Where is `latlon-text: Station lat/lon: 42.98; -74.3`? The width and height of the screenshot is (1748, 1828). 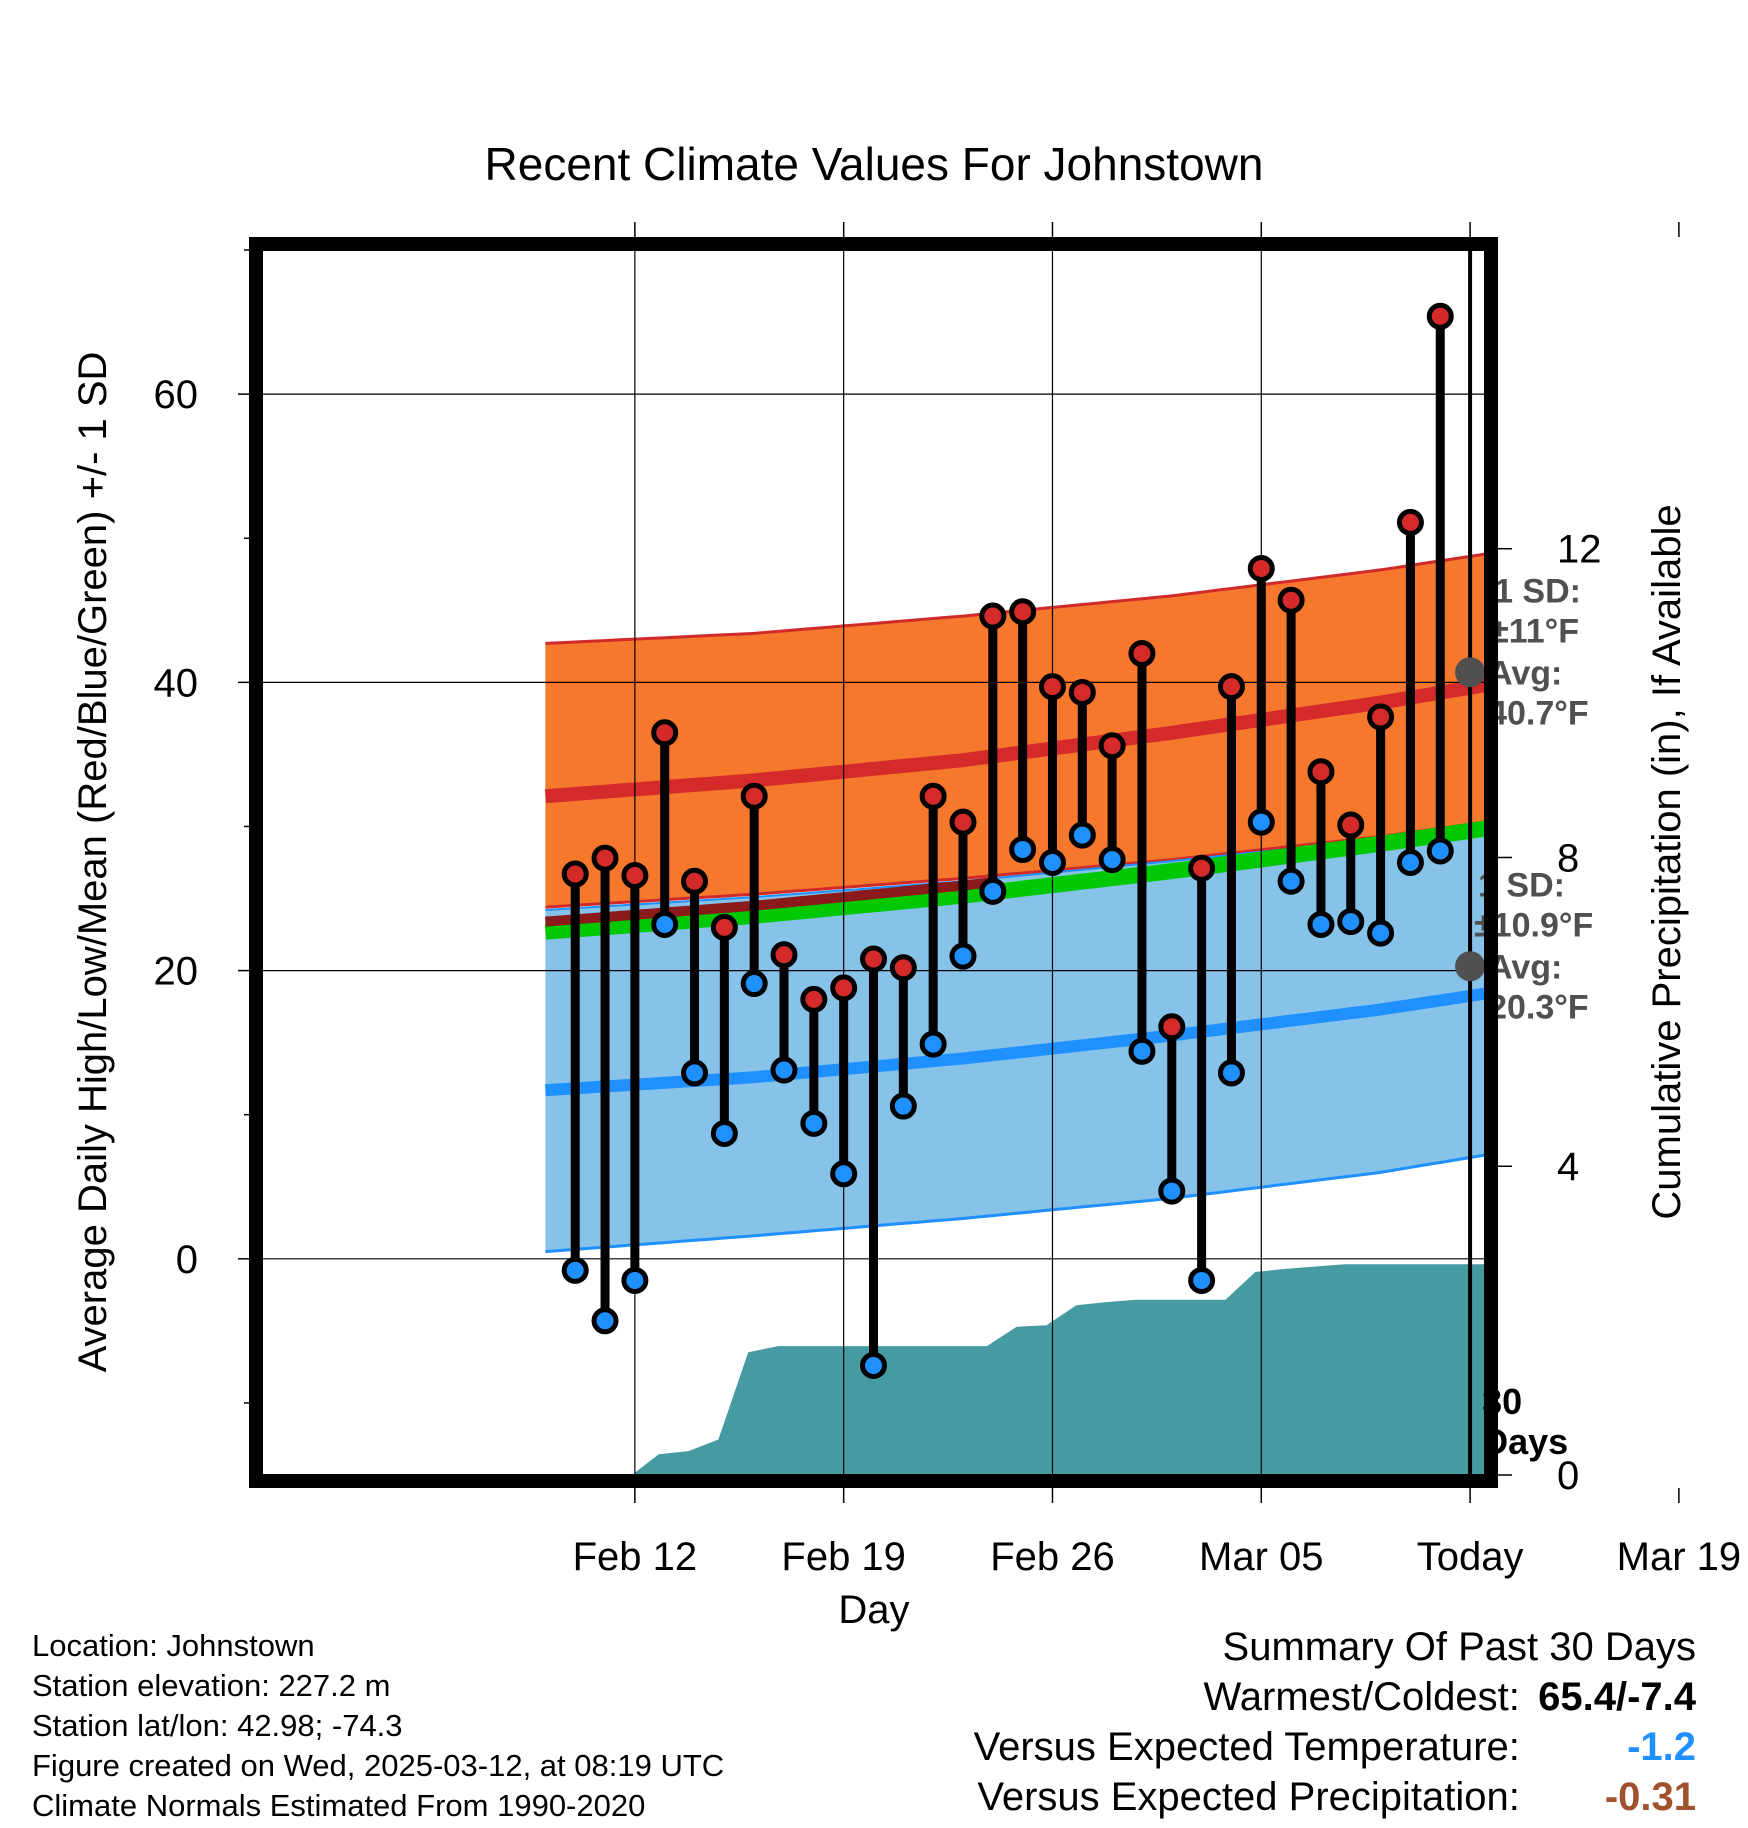 latlon-text: Station lat/lon: 42.98; -74.3 is located at coordinates (217, 1725).